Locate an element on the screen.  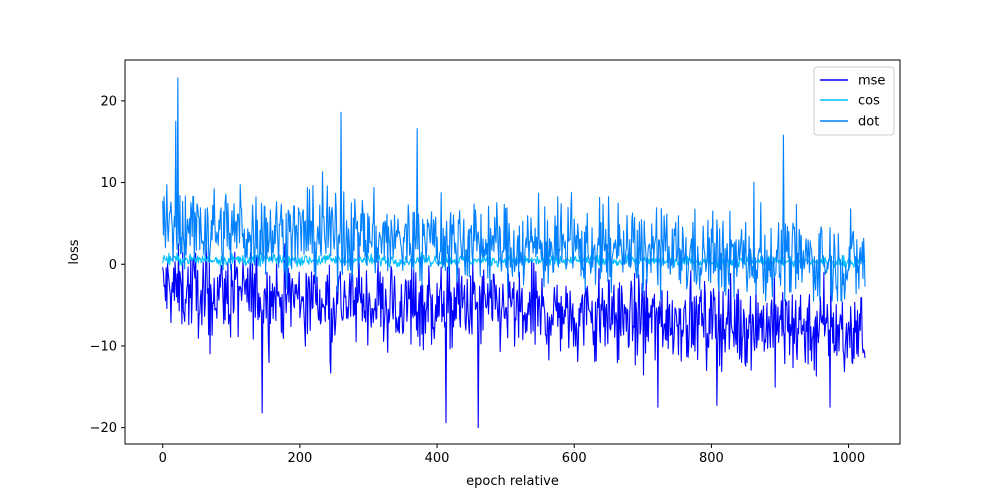
x-tick-label: 800 is located at coordinates (711, 458).